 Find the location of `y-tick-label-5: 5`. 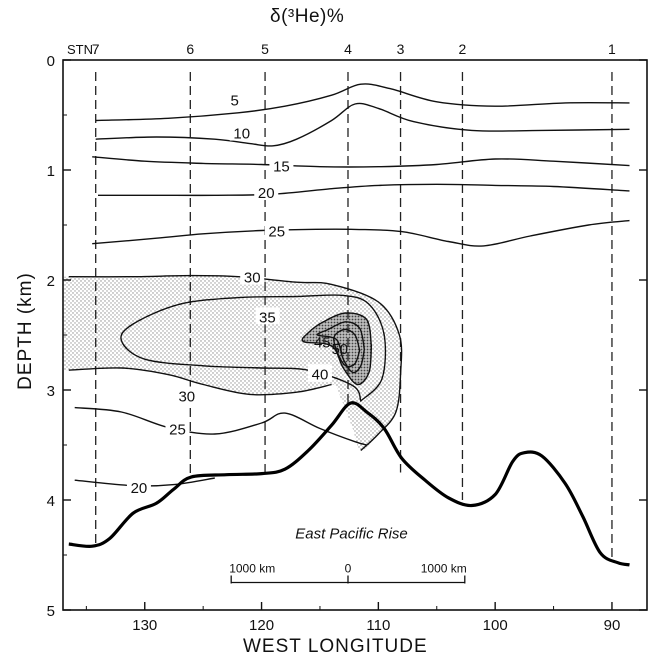

y-tick-label-5: 5 is located at coordinates (51, 611).